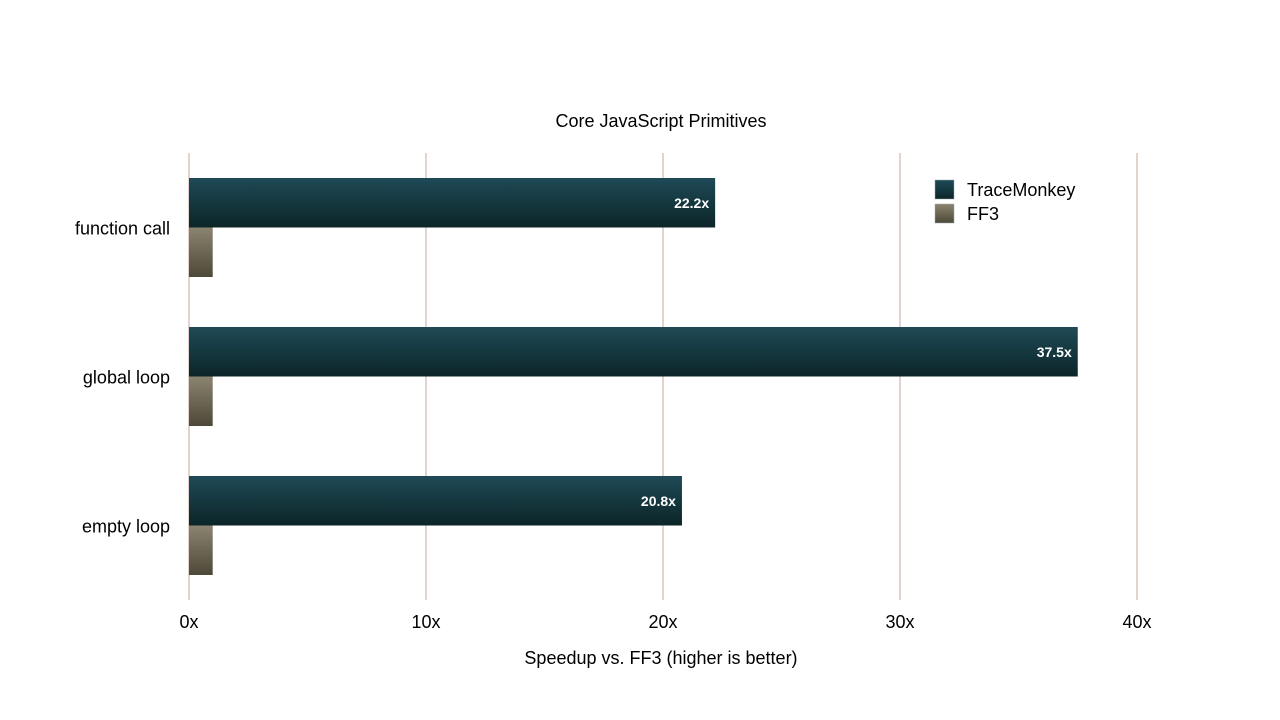 Image resolution: width=1280 pixels, height=720 pixels. What do you see at coordinates (1054, 352) in the screenshot?
I see `data-label: 37.5x` at bounding box center [1054, 352].